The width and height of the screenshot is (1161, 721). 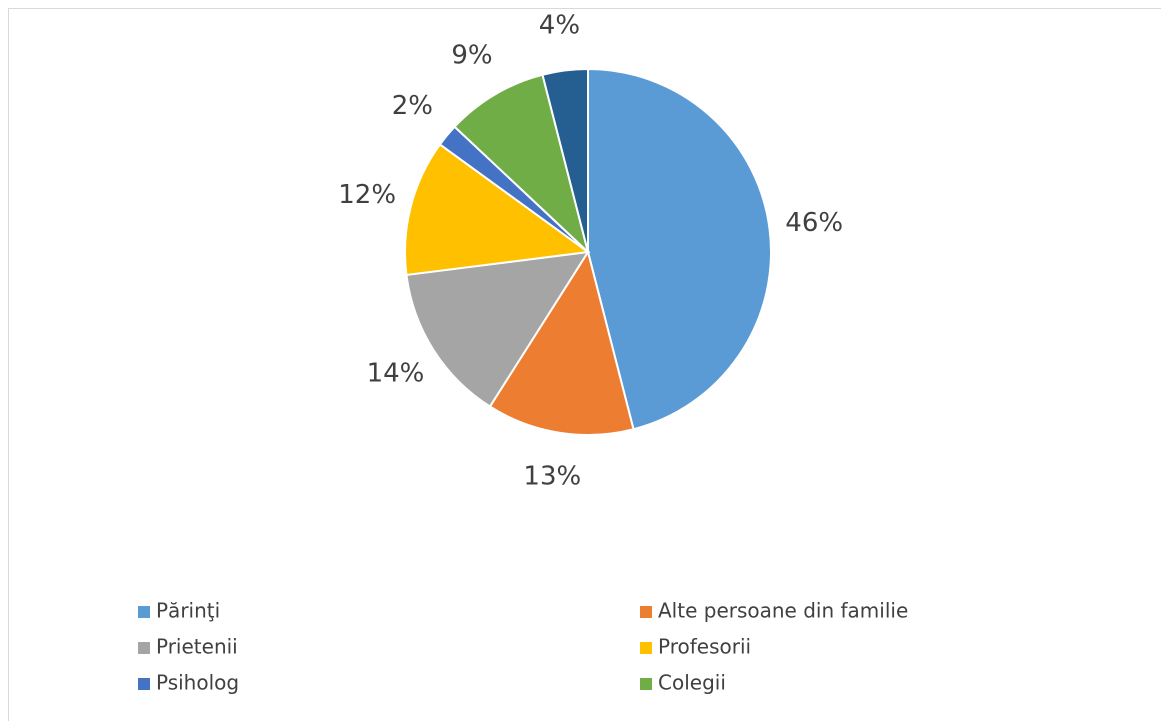 I want to click on data-label: 13%, so click(x=552, y=477).